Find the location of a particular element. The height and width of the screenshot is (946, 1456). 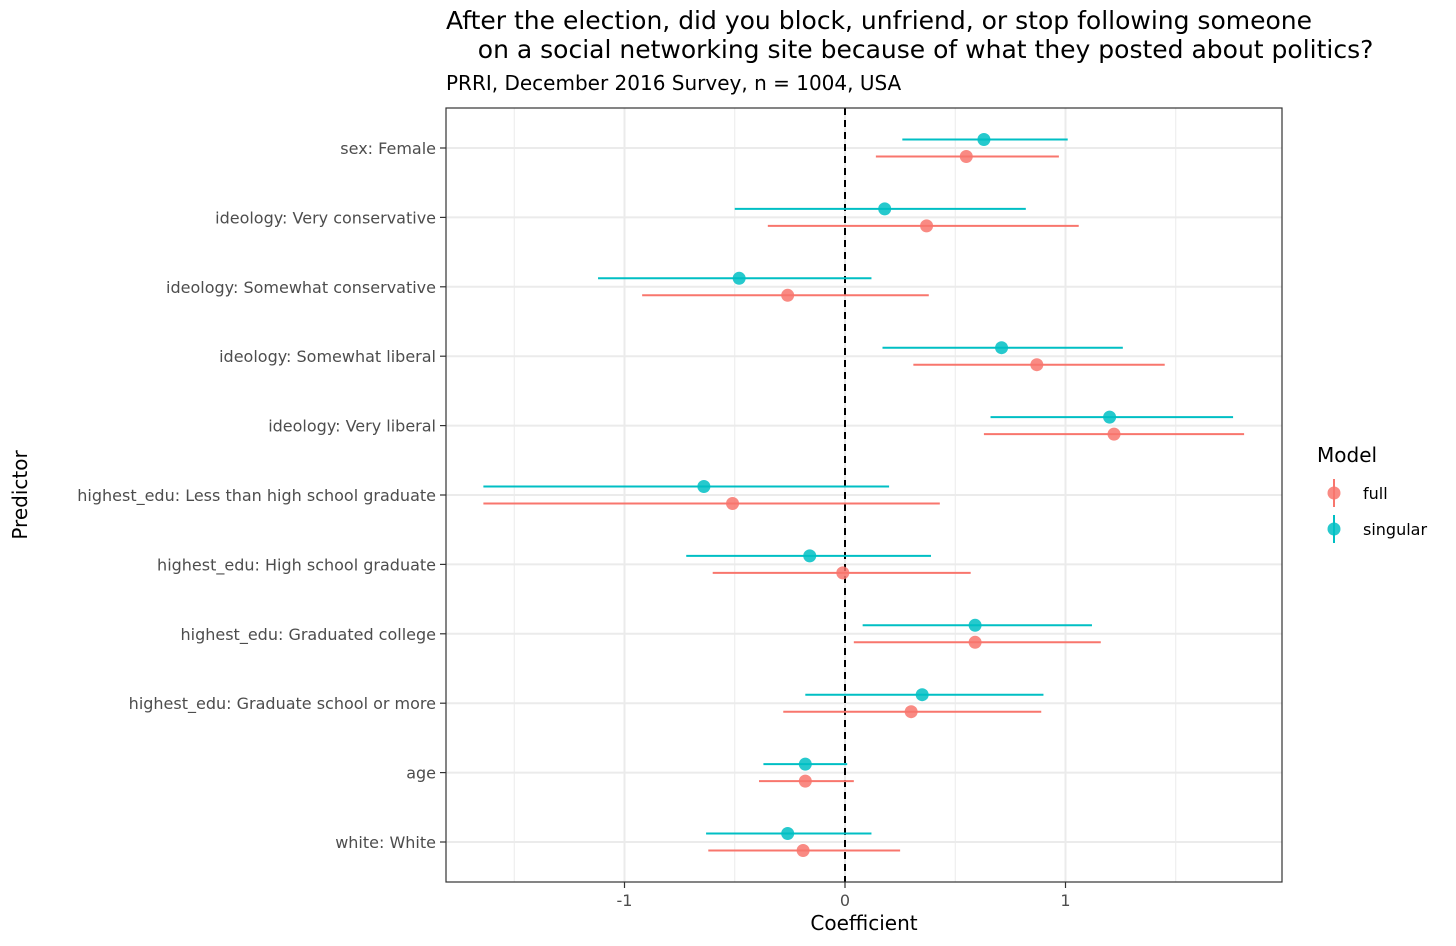

y-tick-label: ideology: Somewhat conservative is located at coordinates (301, 287).